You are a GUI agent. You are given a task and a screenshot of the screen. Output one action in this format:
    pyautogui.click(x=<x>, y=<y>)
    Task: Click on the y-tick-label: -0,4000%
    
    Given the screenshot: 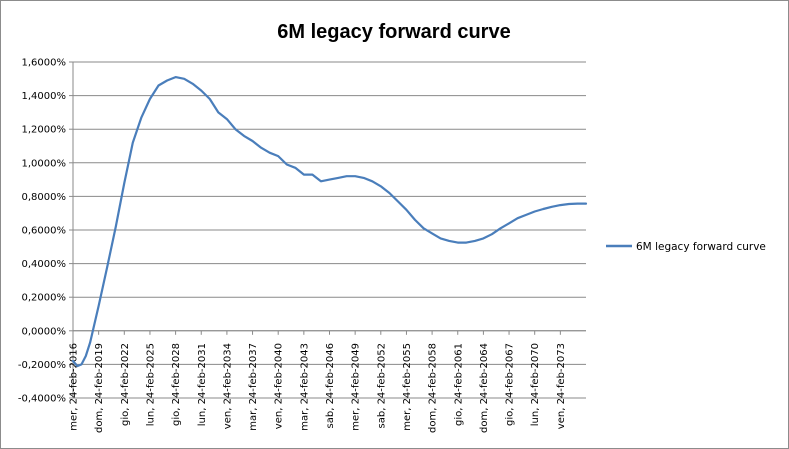 What is the action you would take?
    pyautogui.click(x=42, y=399)
    